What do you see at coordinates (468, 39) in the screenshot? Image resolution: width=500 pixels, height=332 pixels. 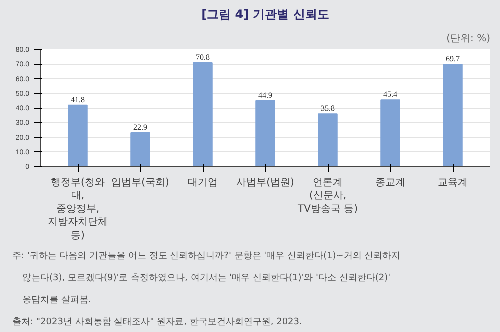 I see `y-axis-title: (단위: %)` at bounding box center [468, 39].